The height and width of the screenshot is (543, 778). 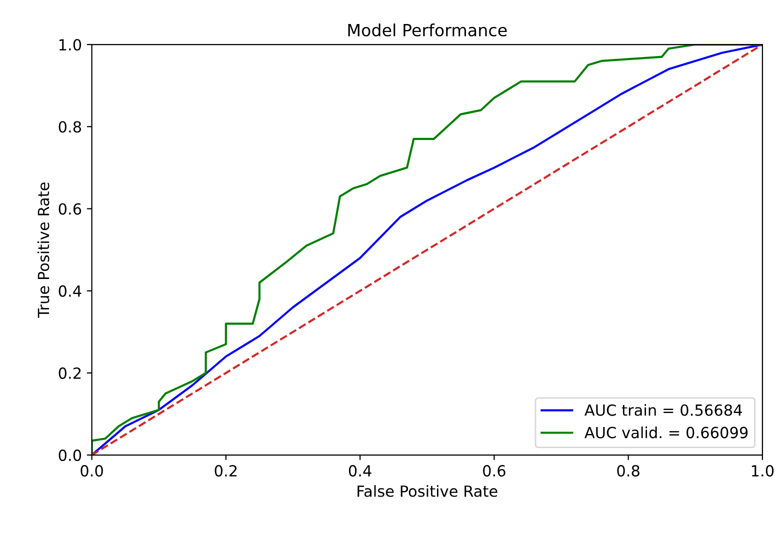 I want to click on x-axis-title: False Positive Rate, so click(x=428, y=491).